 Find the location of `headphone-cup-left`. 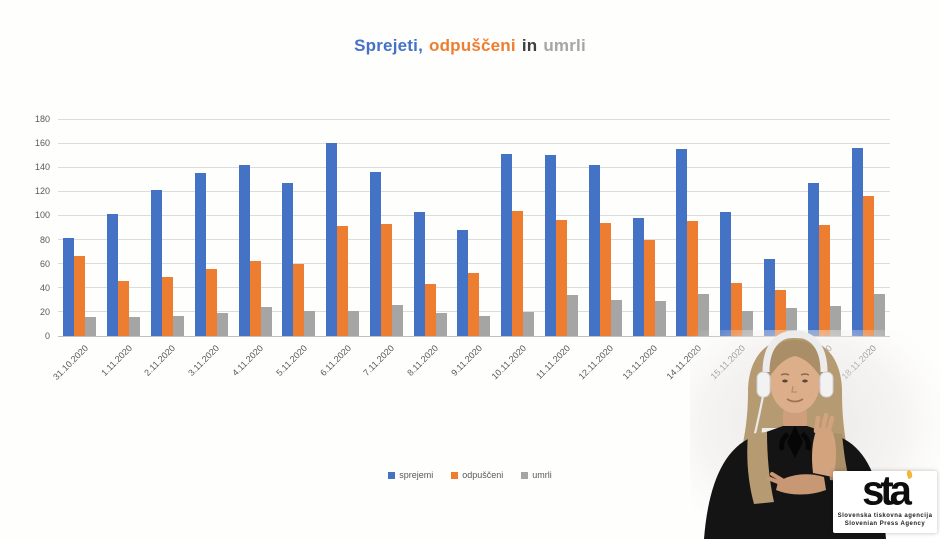

headphone-cup-left is located at coordinates (763, 384).